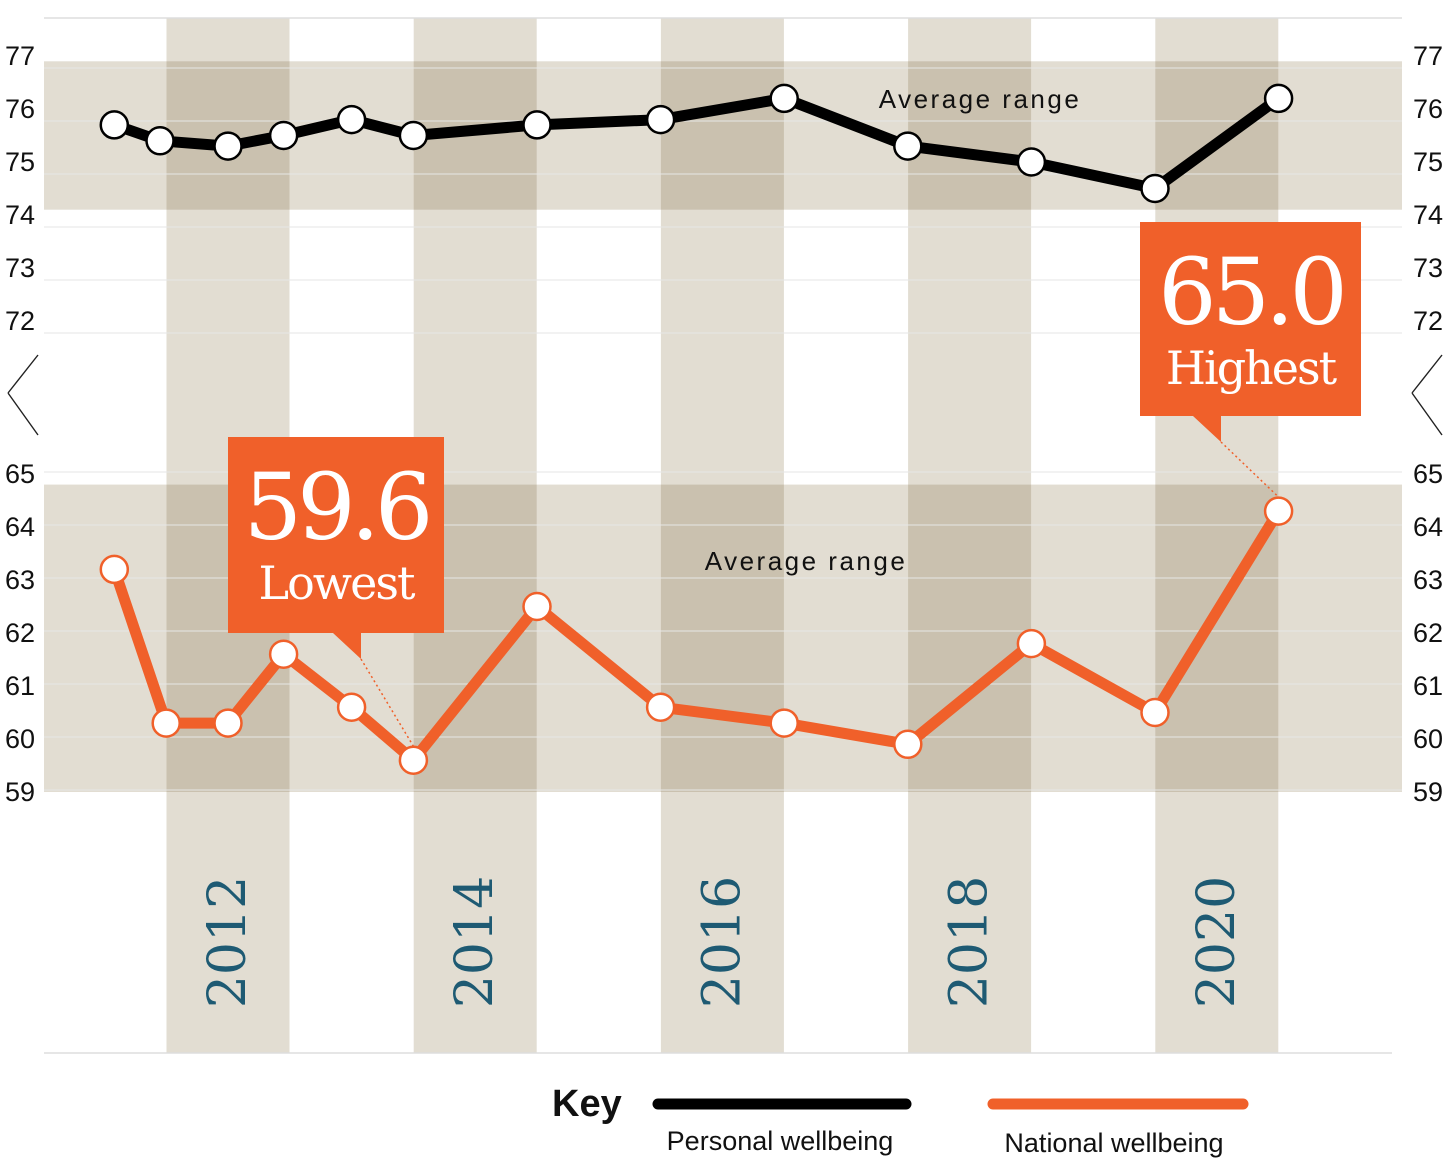 This screenshot has width=1450, height=1176. What do you see at coordinates (780, 1141) in the screenshot?
I see `legend-label-personal-wellbeing: Personal wellbeing` at bounding box center [780, 1141].